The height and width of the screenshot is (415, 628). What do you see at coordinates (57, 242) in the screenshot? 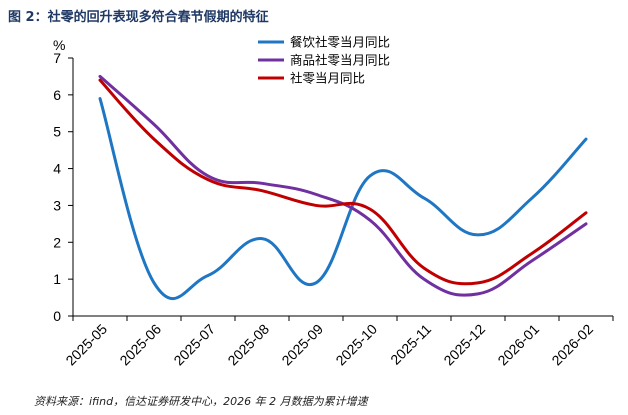
I see `y-tick-label: 2` at bounding box center [57, 242].